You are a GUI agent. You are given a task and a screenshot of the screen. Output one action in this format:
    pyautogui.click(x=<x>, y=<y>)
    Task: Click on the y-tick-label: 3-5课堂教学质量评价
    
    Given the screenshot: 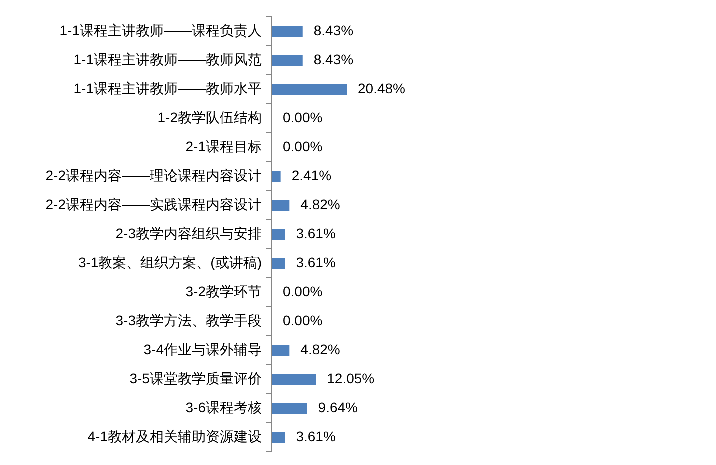 What is the action you would take?
    pyautogui.click(x=196, y=378)
    